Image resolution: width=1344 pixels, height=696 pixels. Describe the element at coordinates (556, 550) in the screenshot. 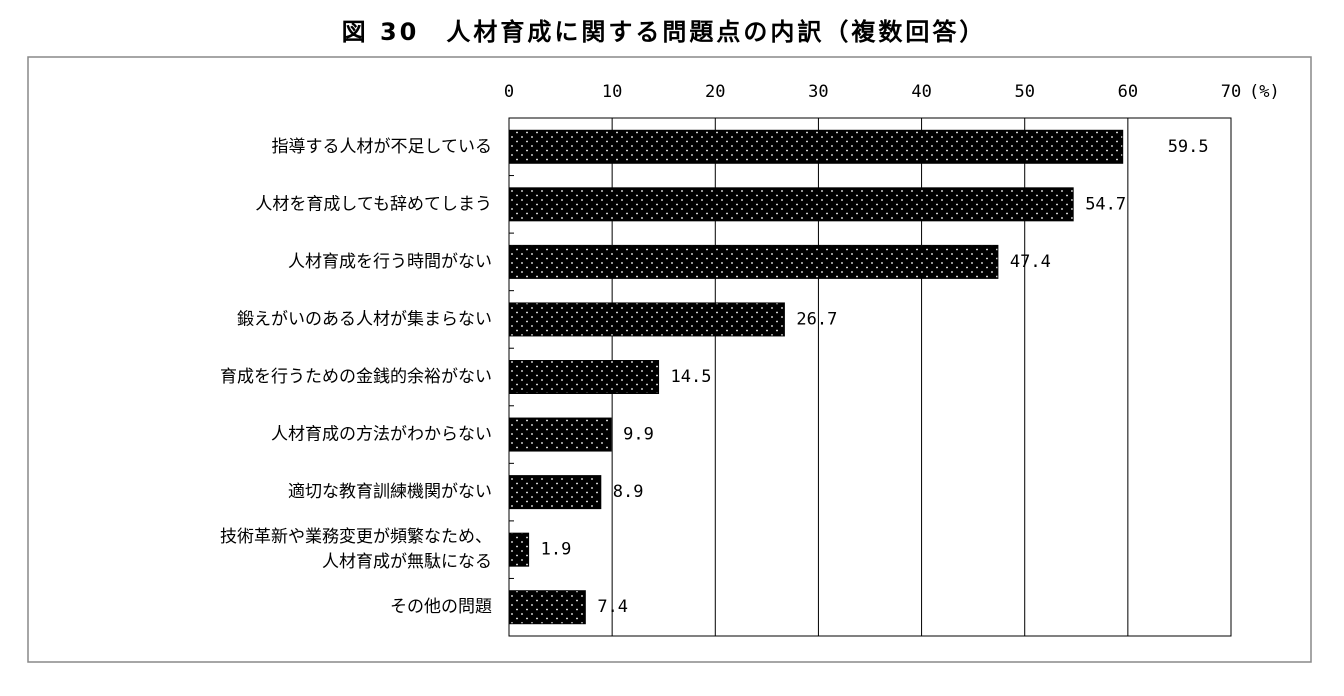

I see `value-label: 1.9` at that location.